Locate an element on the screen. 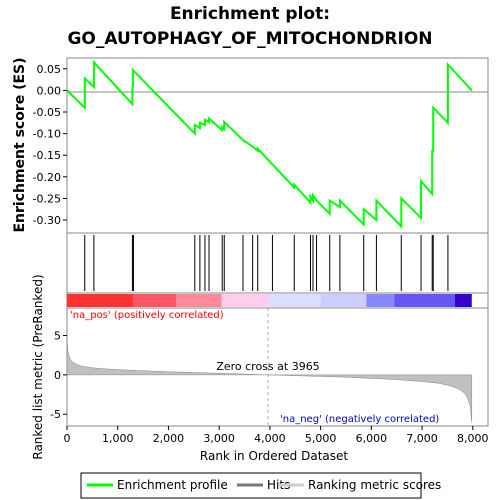 This screenshot has height=500, width=500. es-y-tick-label: -0.20 is located at coordinates (47, 177).